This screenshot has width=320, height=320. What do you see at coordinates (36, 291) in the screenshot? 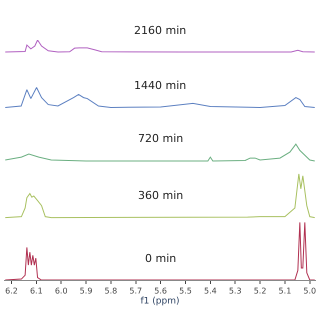
I see `x-tick-label: 6.1` at bounding box center [36, 291].